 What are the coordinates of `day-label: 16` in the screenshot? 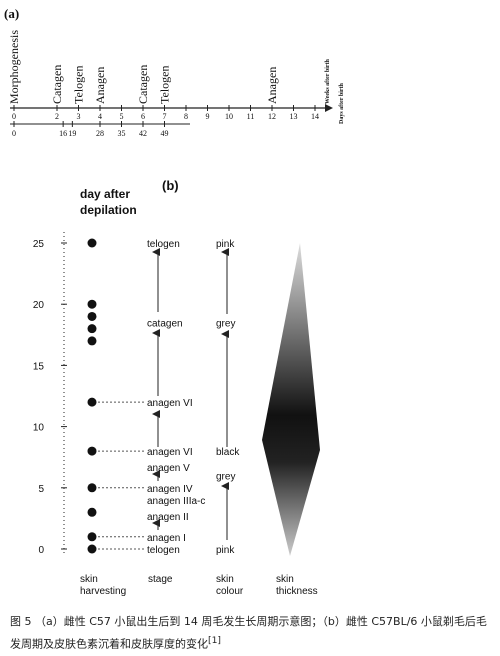 It's located at (63, 133).